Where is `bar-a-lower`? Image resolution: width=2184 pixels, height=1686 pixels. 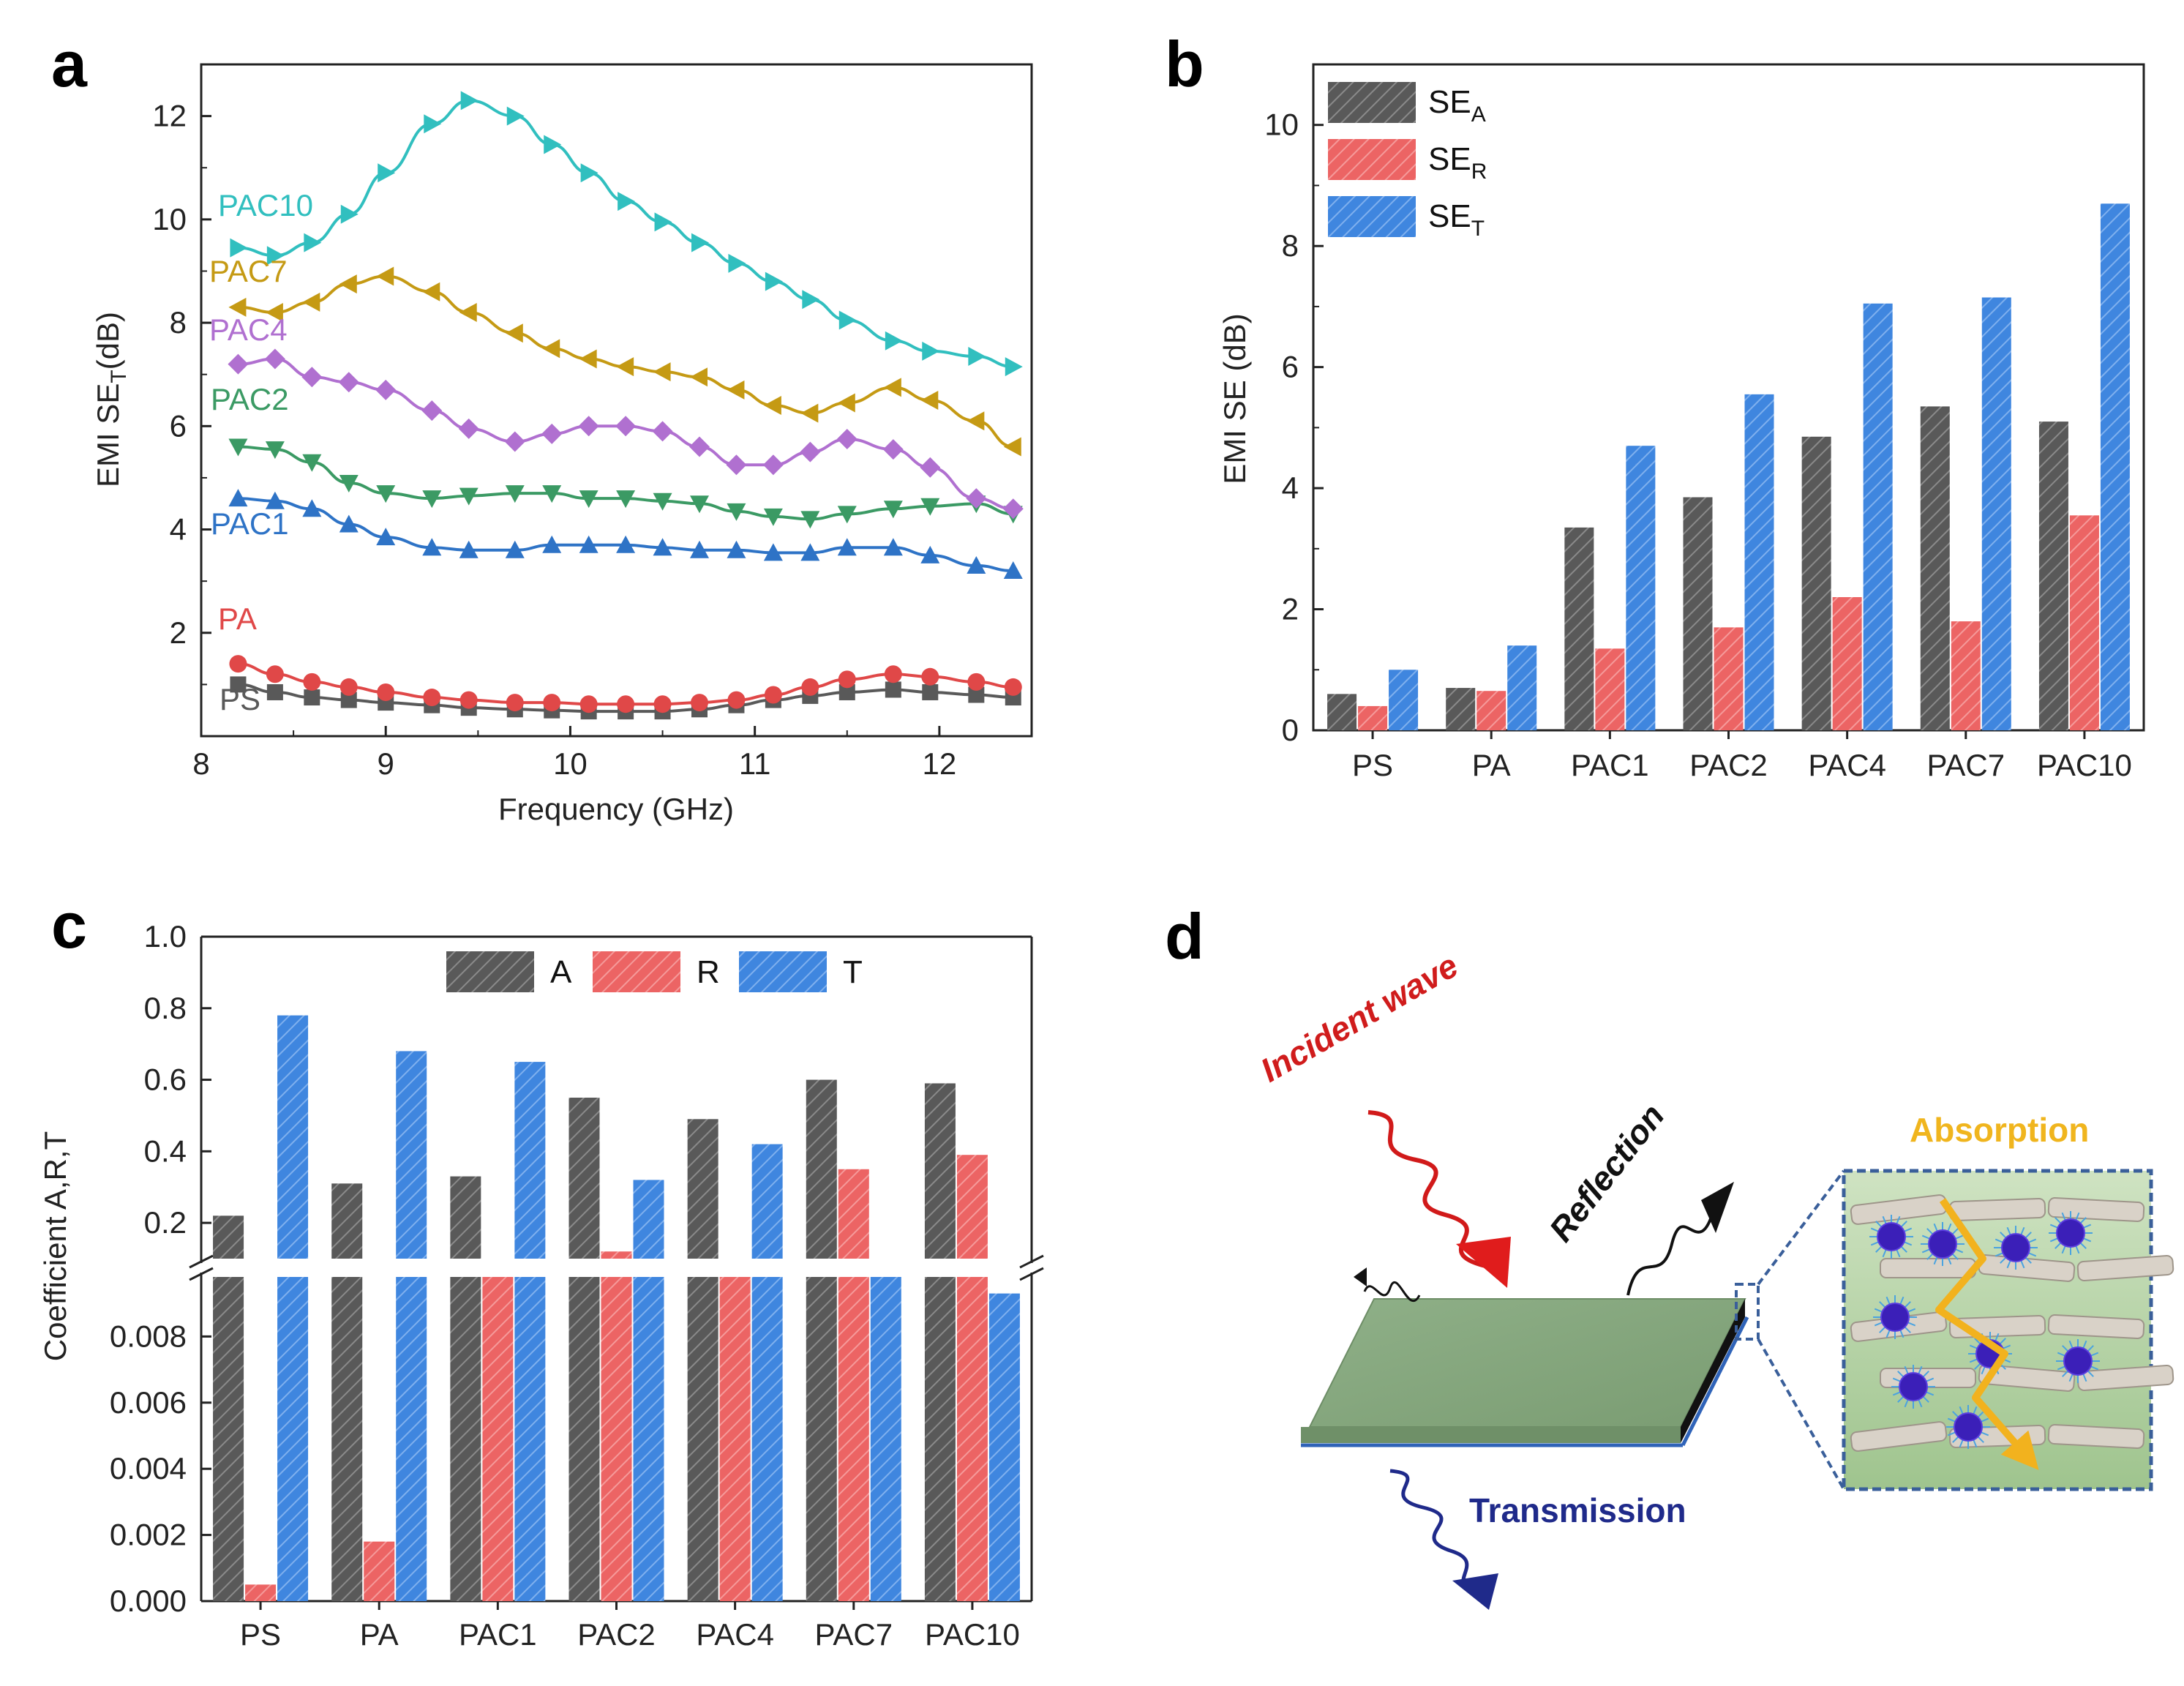
bar-a-lower is located at coordinates (465, 1439).